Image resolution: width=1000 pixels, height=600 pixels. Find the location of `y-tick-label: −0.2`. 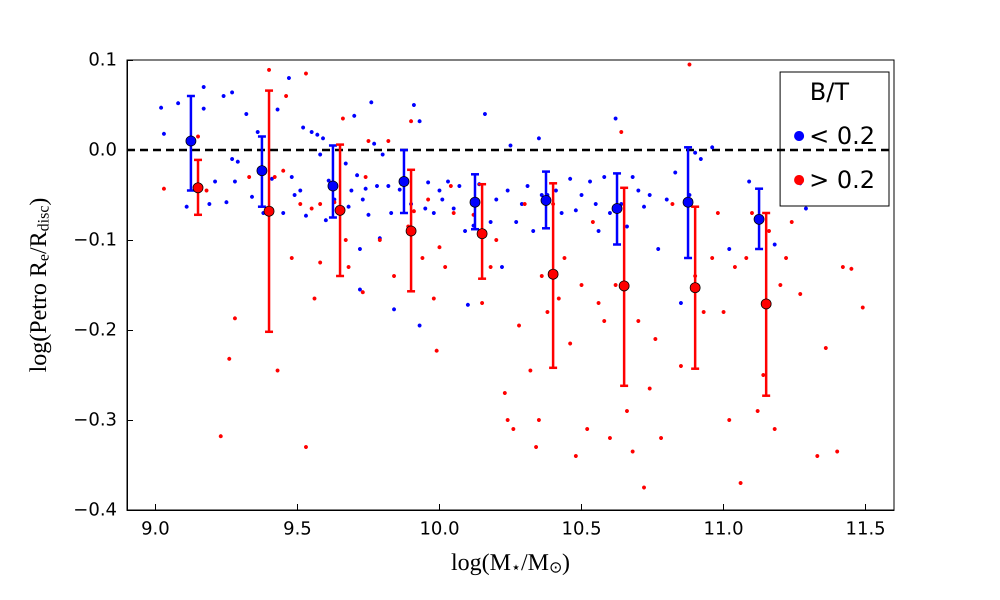

y-tick-label: −0.2 is located at coordinates (95, 330).